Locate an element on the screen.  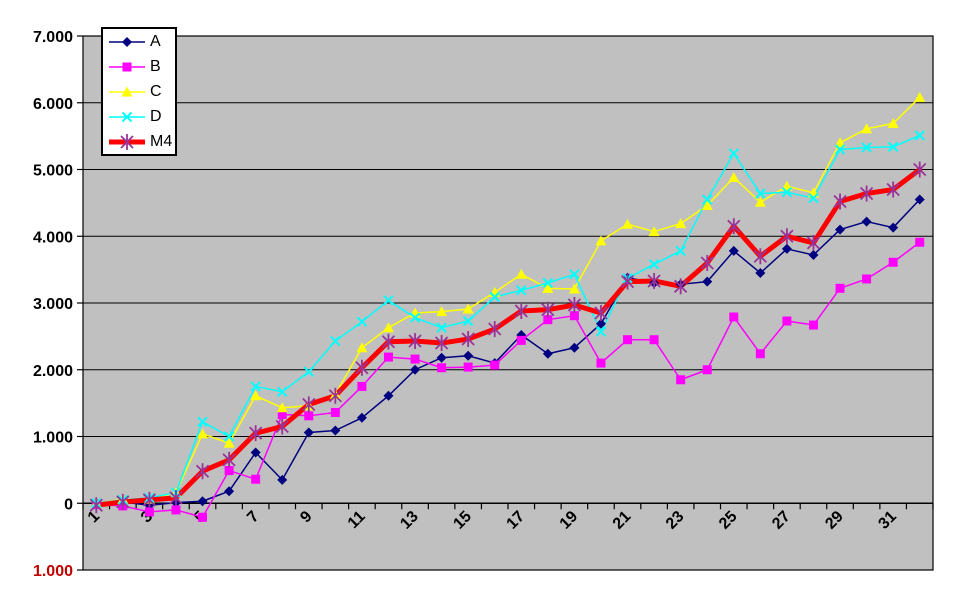
legend-item-C: C is located at coordinates (139, 91).